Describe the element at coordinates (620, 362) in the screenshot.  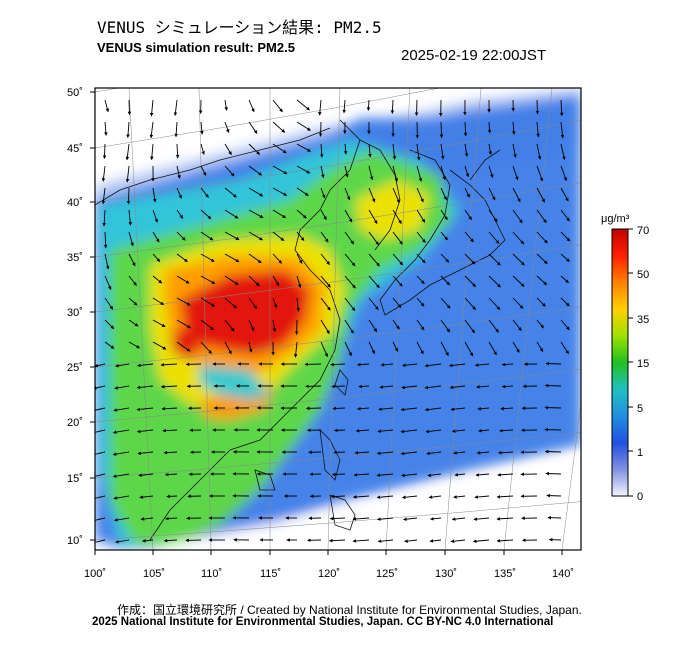
I see `colorbar-gradient` at that location.